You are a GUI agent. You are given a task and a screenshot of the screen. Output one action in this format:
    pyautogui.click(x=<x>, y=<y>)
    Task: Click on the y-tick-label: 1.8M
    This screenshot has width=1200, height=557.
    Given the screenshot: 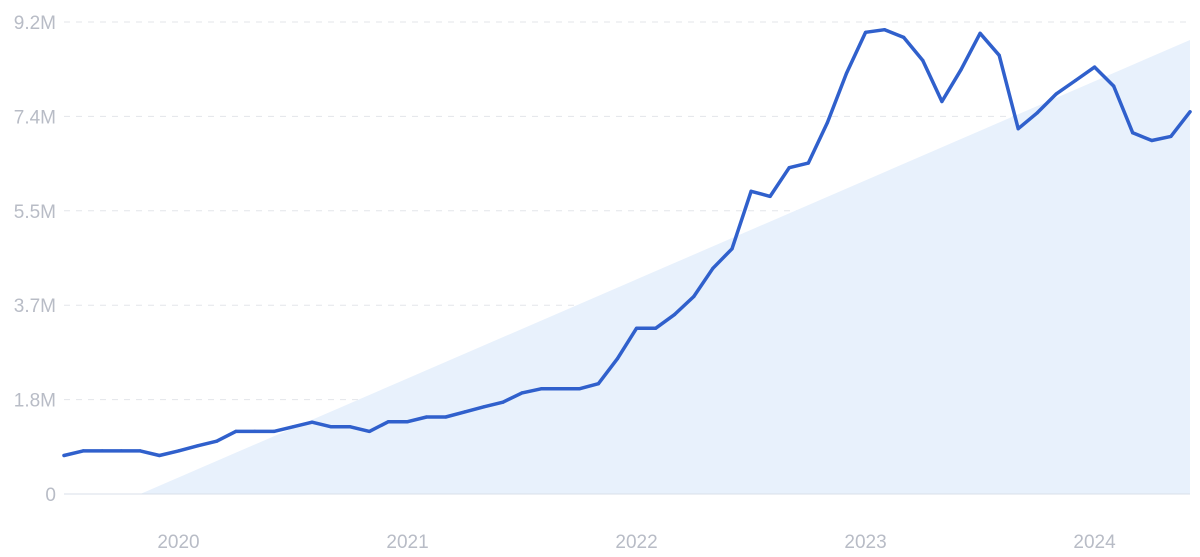 What is the action you would take?
    pyautogui.click(x=35, y=401)
    